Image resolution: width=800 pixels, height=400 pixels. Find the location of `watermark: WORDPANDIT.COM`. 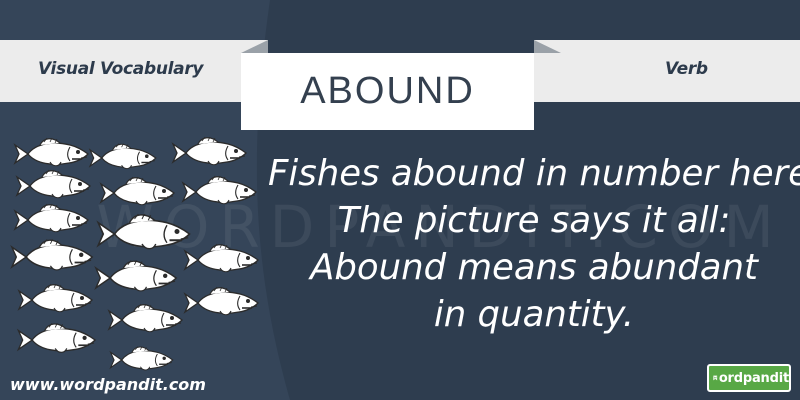

watermark: WORDPANDIT.COM is located at coordinates (440, 227).